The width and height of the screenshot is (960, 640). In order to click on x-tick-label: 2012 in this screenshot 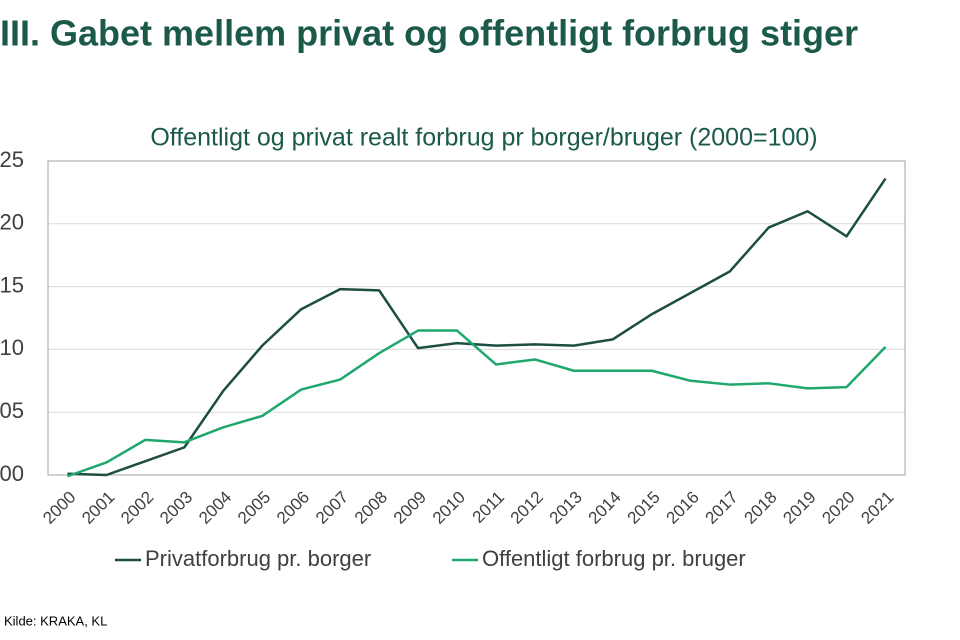, I will do `click(527, 508)`.